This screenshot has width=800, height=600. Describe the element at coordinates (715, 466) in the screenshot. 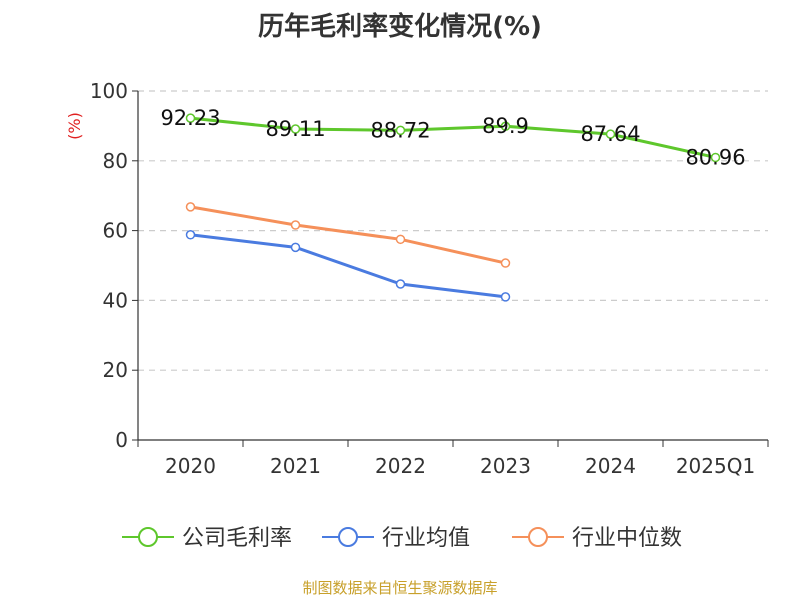

I see `x-tick-label: 2025Q1` at that location.